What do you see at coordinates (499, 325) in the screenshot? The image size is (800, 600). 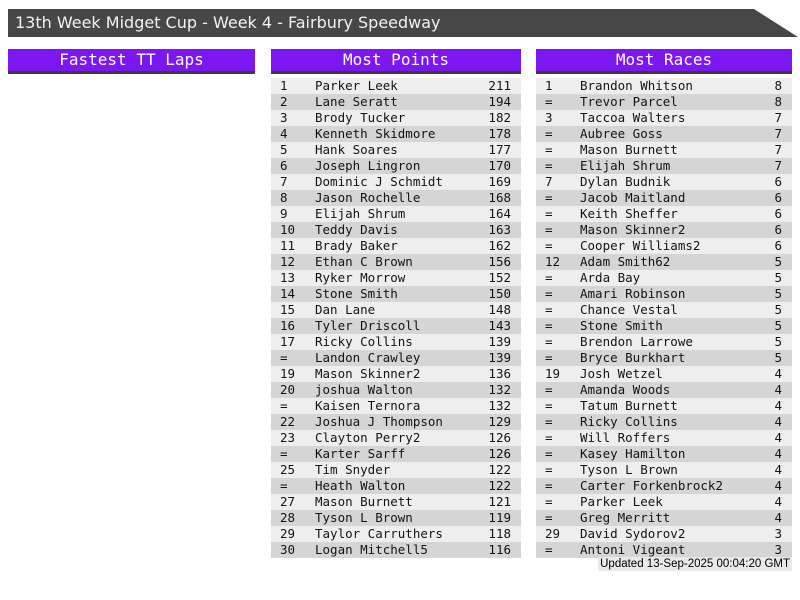 I see `value-cell: 143` at bounding box center [499, 325].